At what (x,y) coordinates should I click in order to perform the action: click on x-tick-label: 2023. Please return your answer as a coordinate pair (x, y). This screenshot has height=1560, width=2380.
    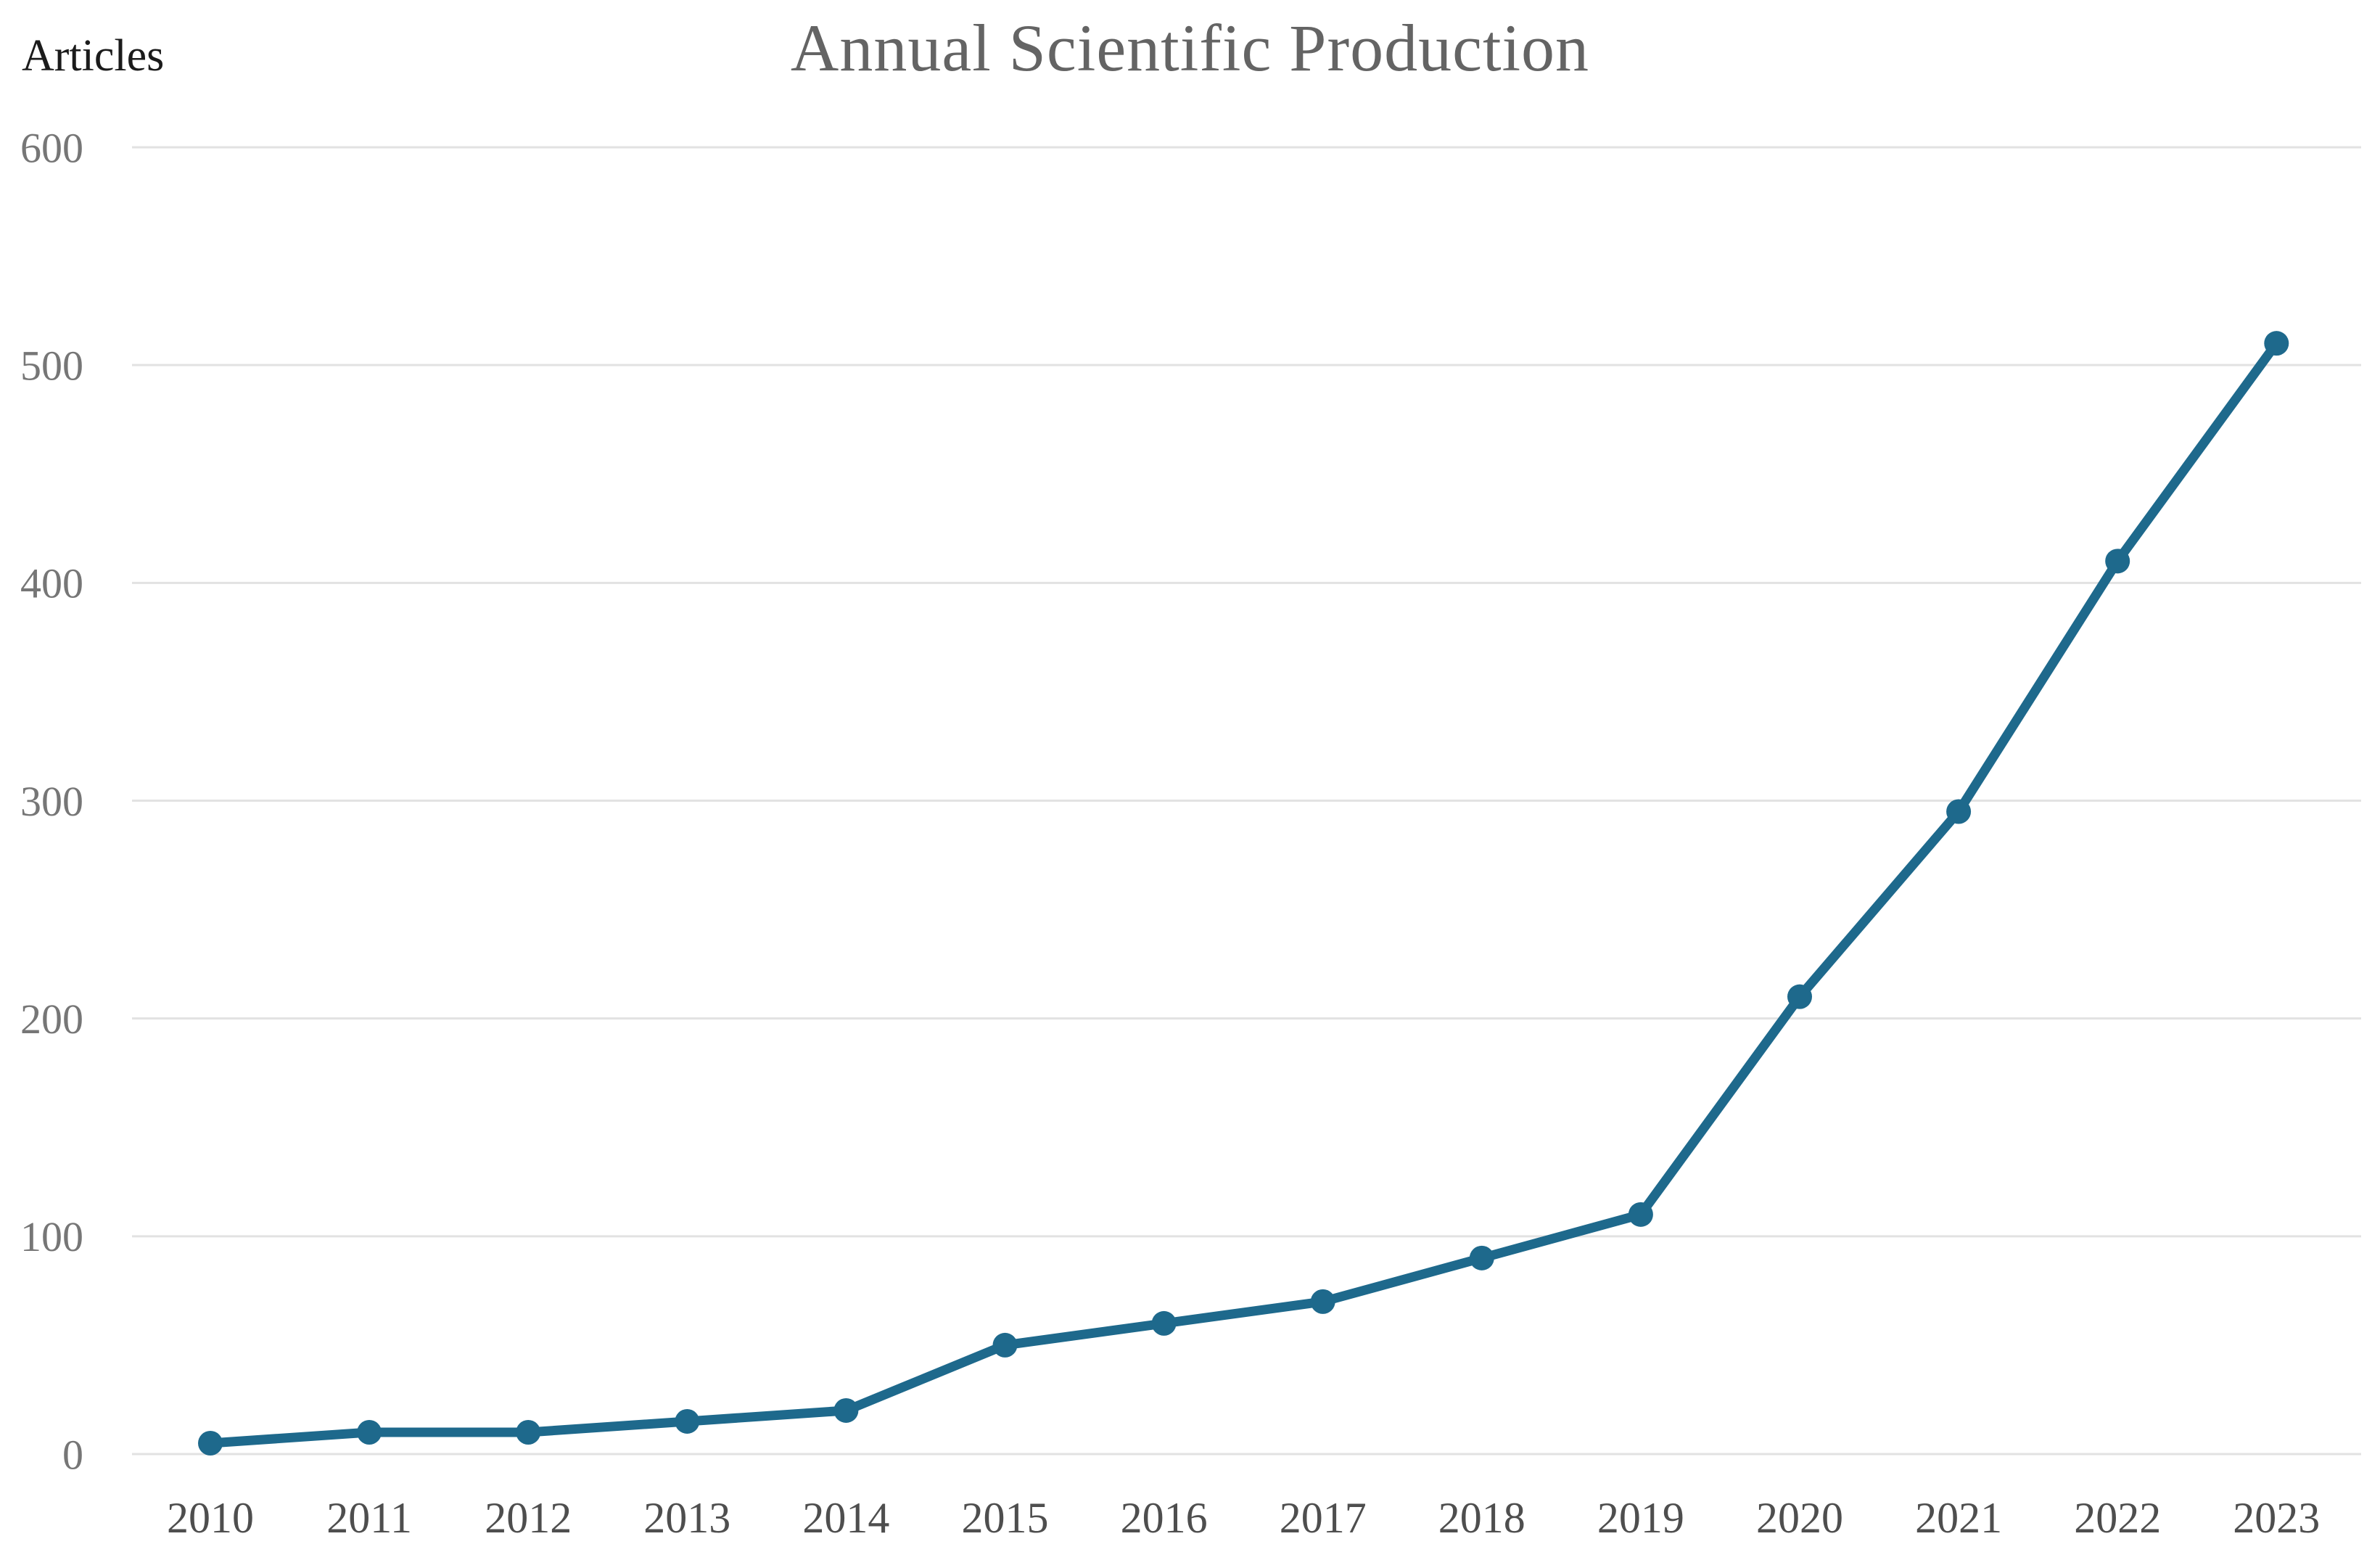
    Looking at the image, I should click on (2276, 1518).